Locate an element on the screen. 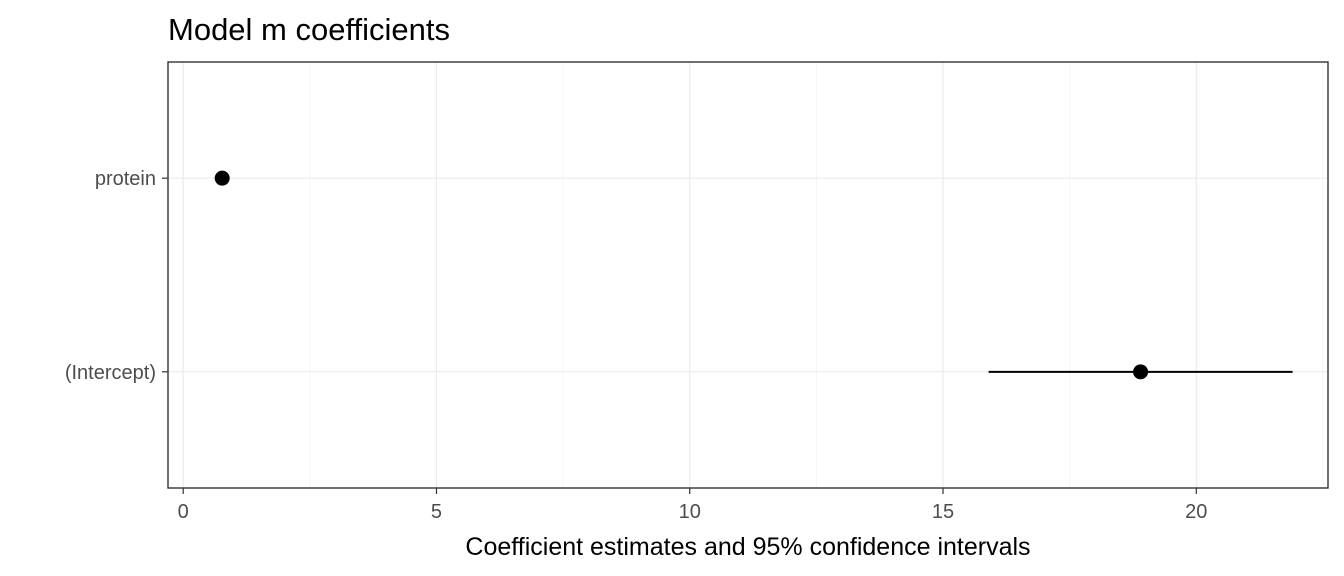 The width and height of the screenshot is (1344, 576). y-tick-label: (Intercept) is located at coordinates (110, 373).